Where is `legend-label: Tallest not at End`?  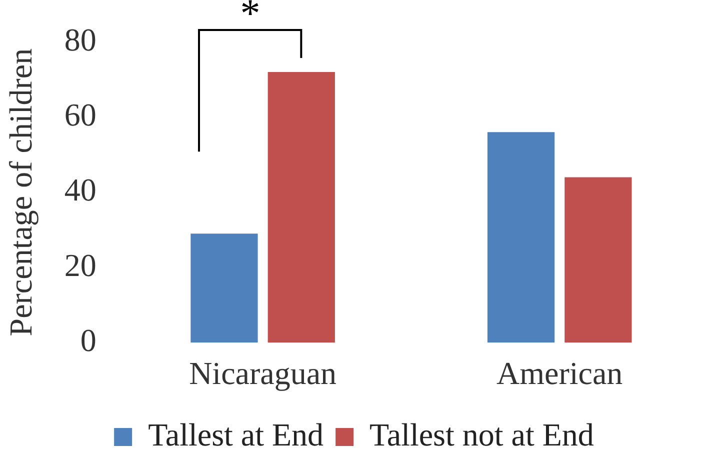 legend-label: Tallest not at End is located at coordinates (482, 434).